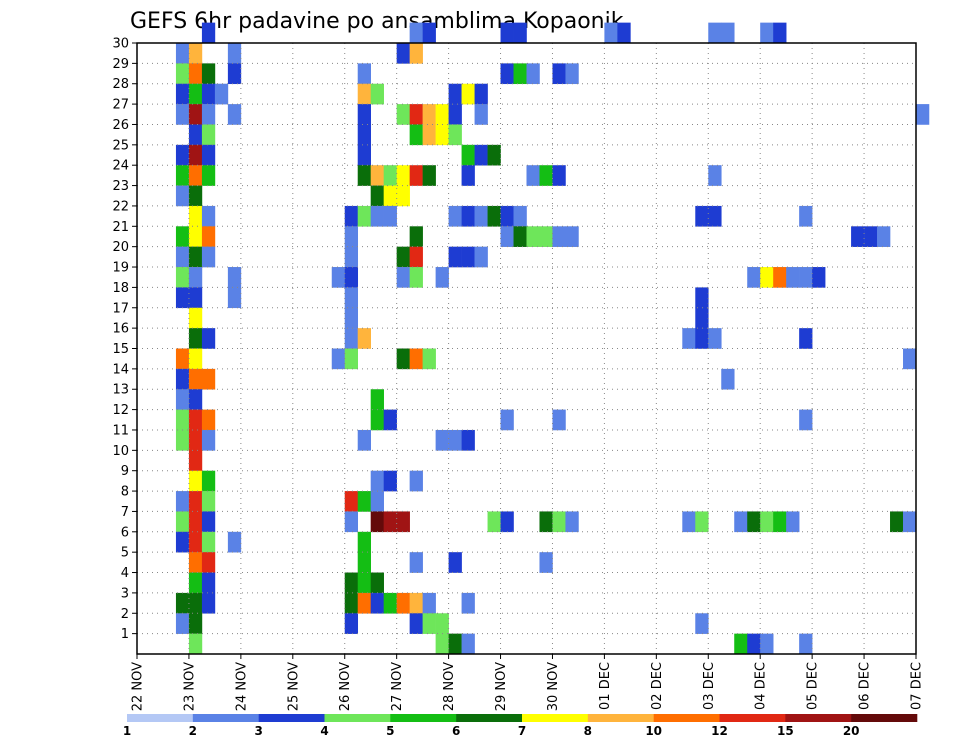 The width and height of the screenshot is (960, 742). What do you see at coordinates (397, 686) in the screenshot?
I see `x-tick-label: 27 NOV` at bounding box center [397, 686].